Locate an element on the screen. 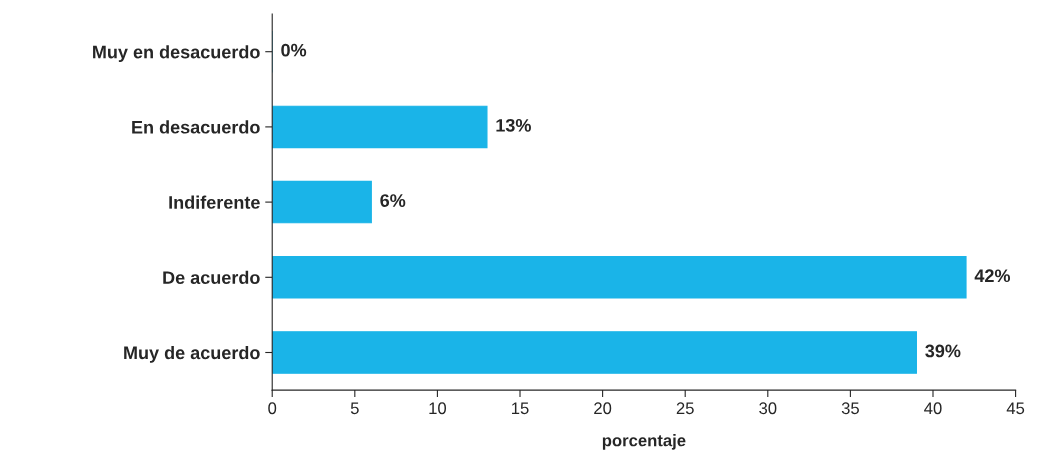 The height and width of the screenshot is (470, 1047). x-tick-label: 10 is located at coordinates (438, 408).